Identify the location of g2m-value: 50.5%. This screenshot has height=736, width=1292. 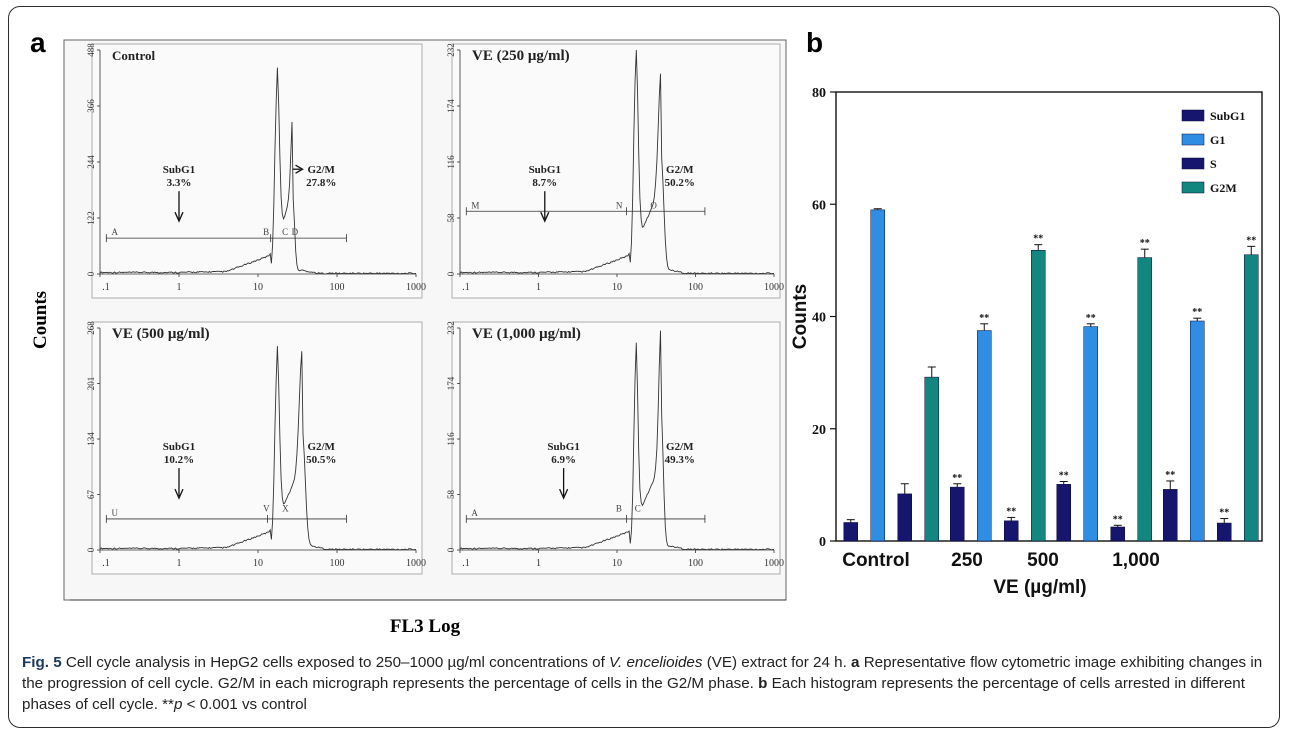
(321, 460).